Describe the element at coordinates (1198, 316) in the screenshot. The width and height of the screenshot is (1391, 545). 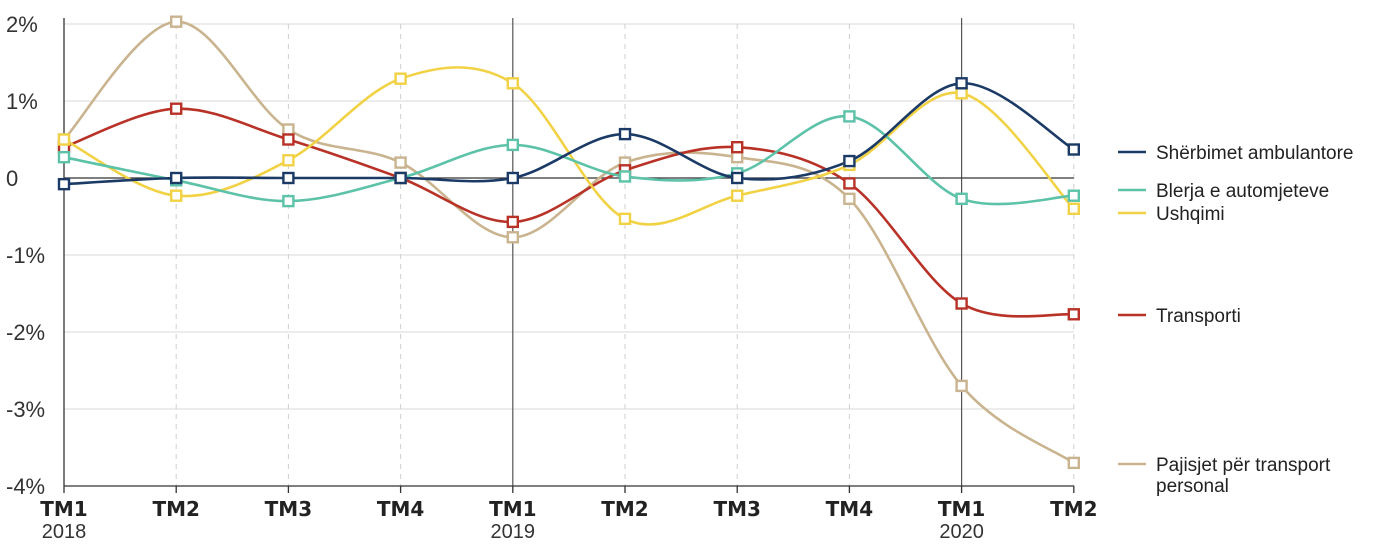
I see `legend-label: Transporti` at that location.